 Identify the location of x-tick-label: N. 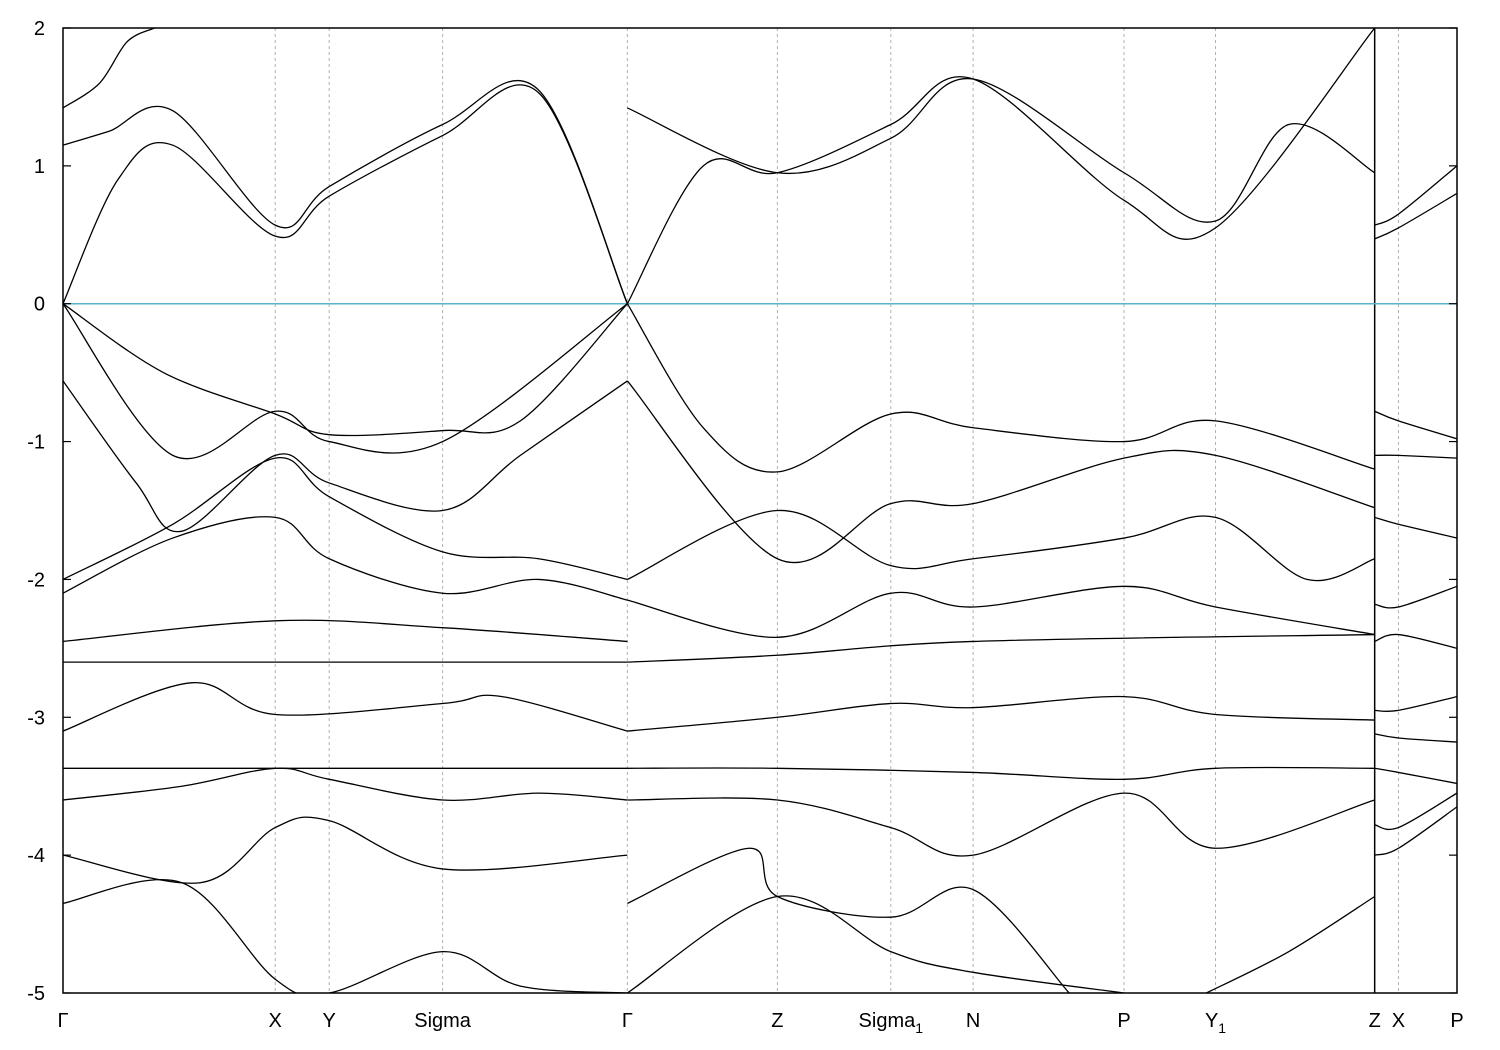
(973, 1021).